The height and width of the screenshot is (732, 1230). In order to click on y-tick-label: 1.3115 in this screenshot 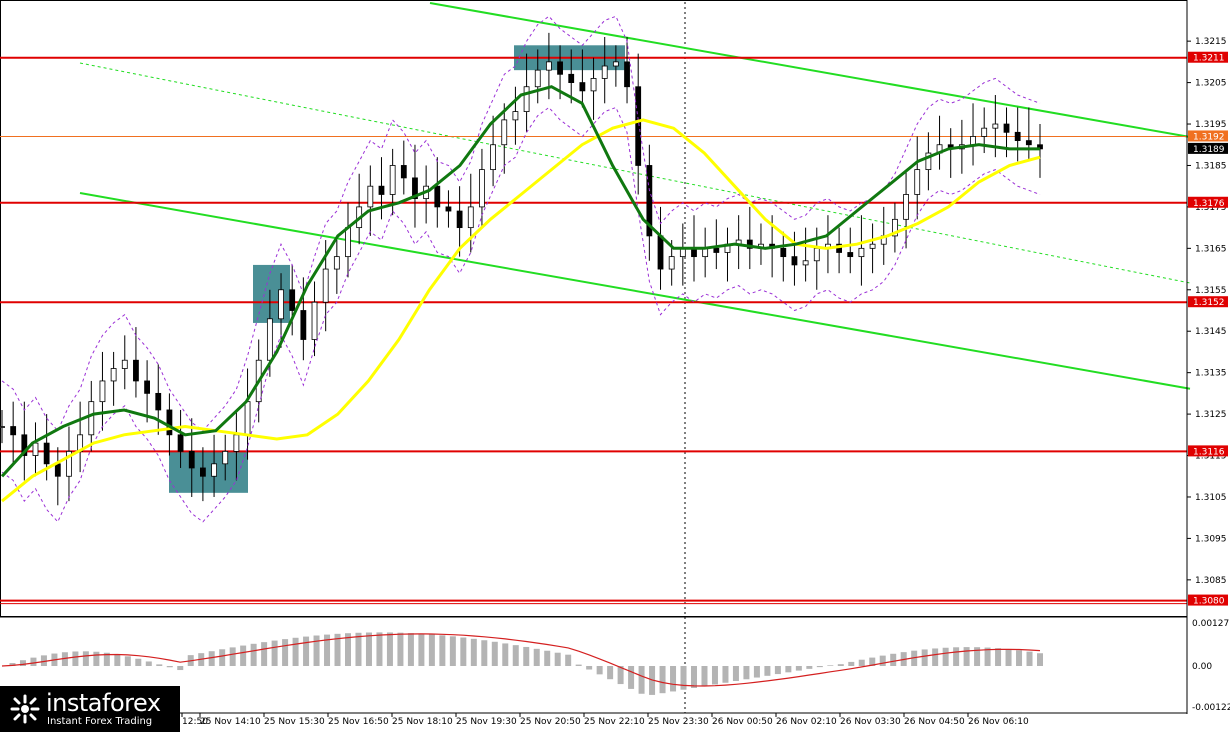, I will do `click(1211, 457)`.